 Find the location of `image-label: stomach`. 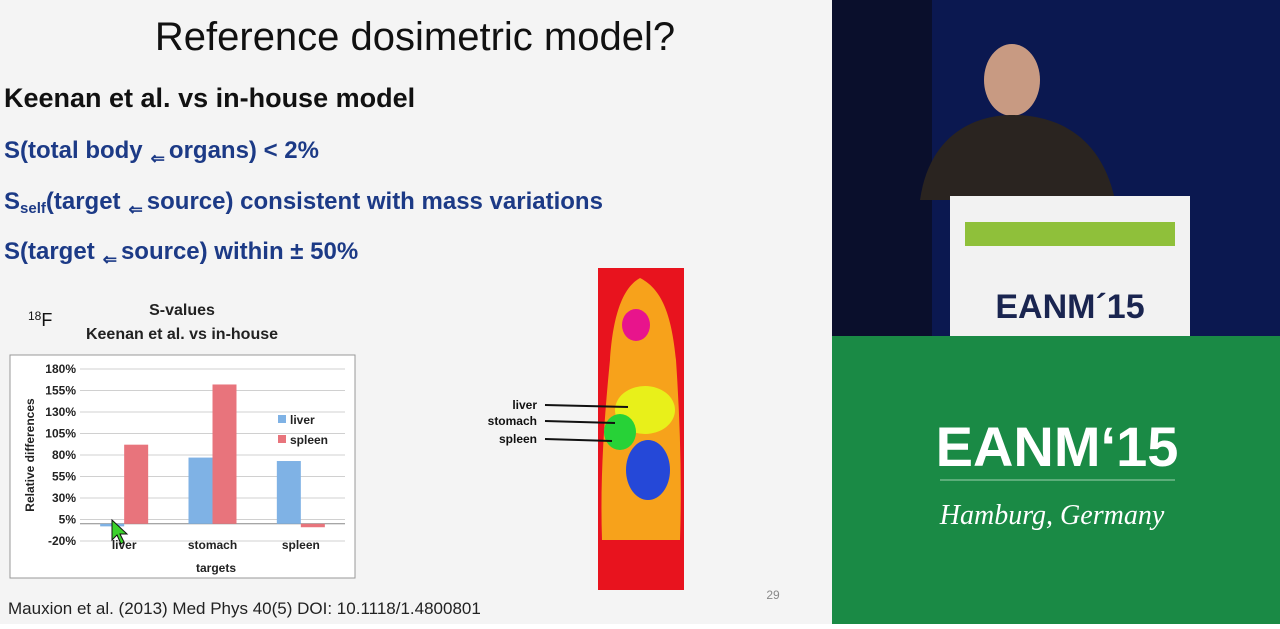

image-label: stomach is located at coordinates (512, 421).